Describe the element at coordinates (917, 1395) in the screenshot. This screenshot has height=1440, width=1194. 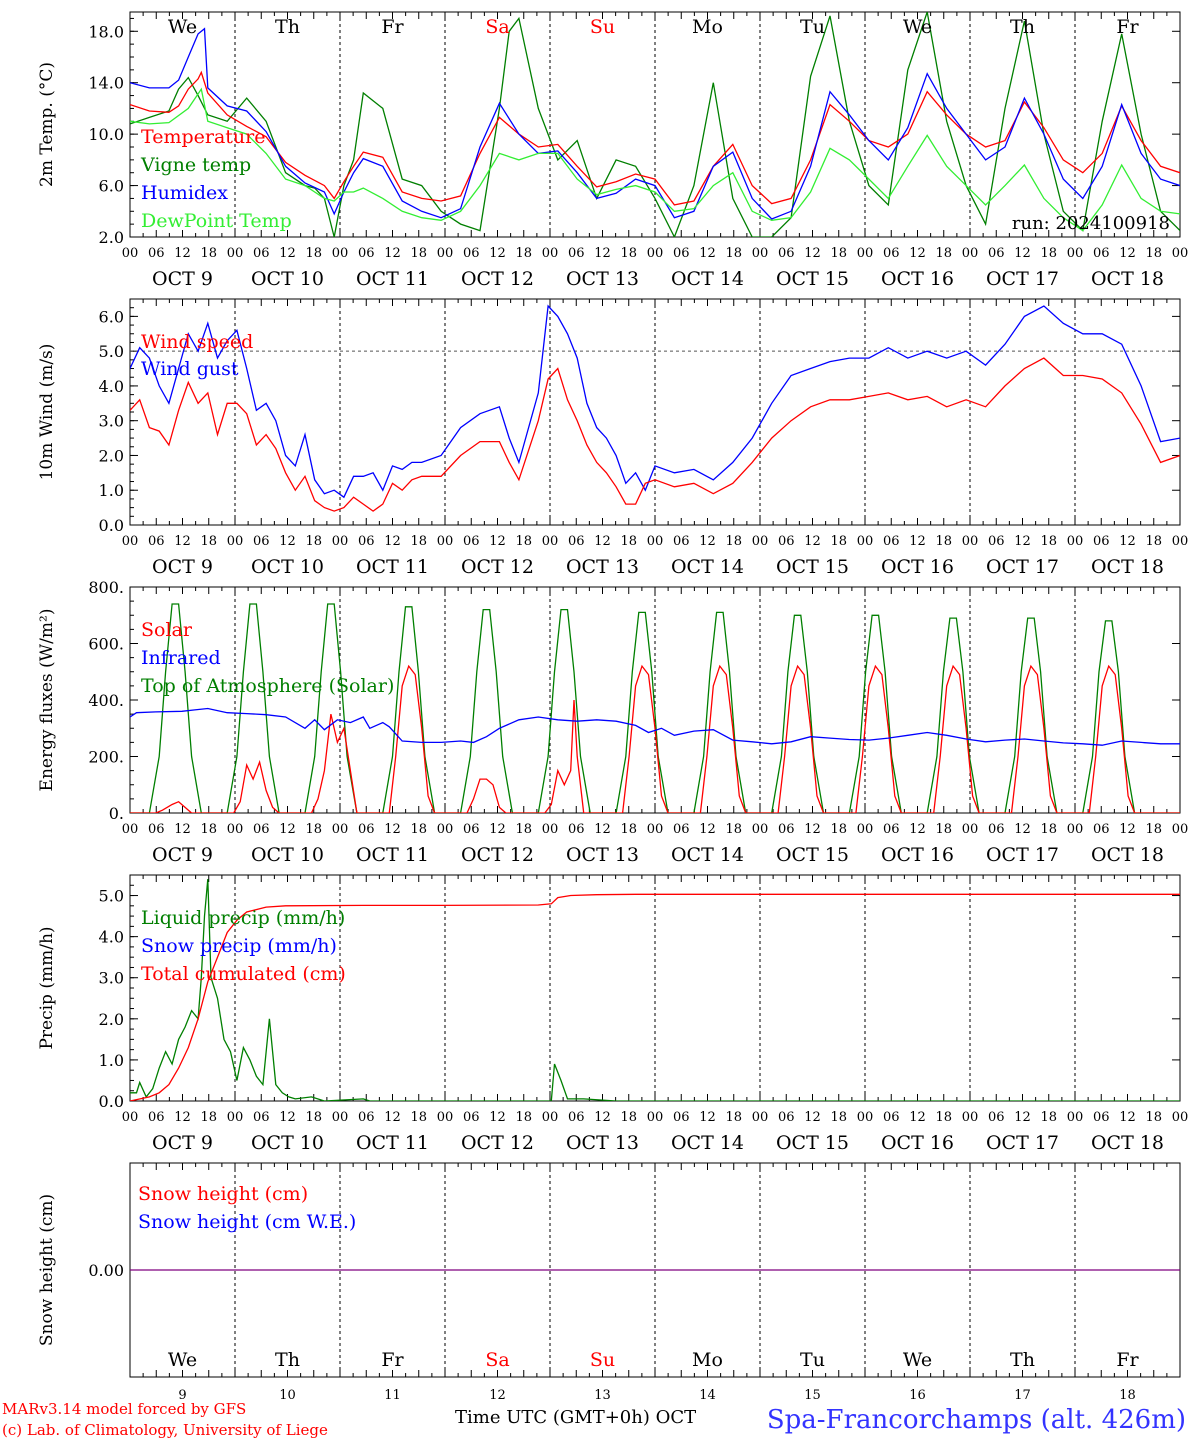
I see `day-number-label: 16` at that location.